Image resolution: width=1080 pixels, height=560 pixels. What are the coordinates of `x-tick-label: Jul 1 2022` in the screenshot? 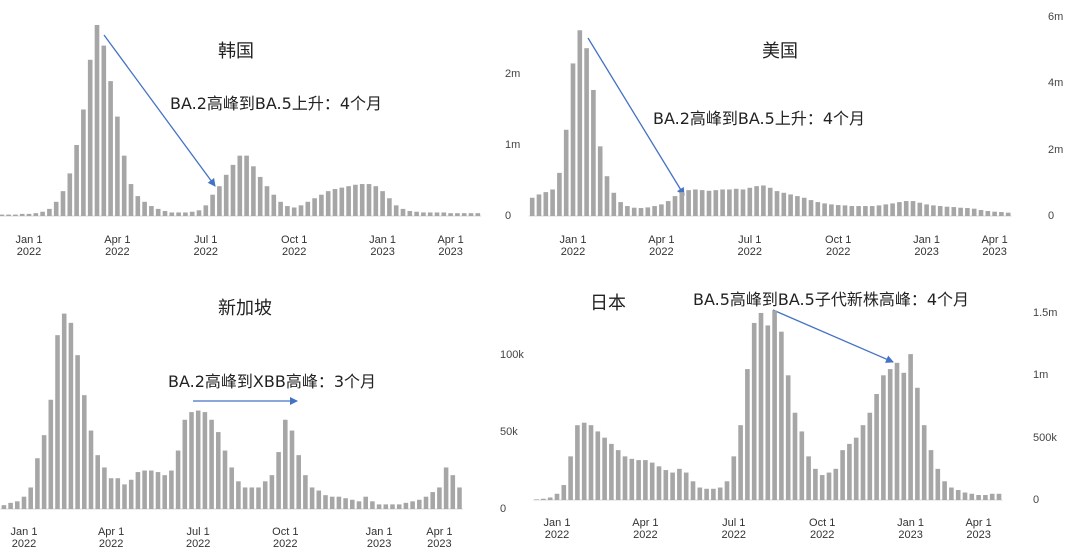 It's located at (198, 538).